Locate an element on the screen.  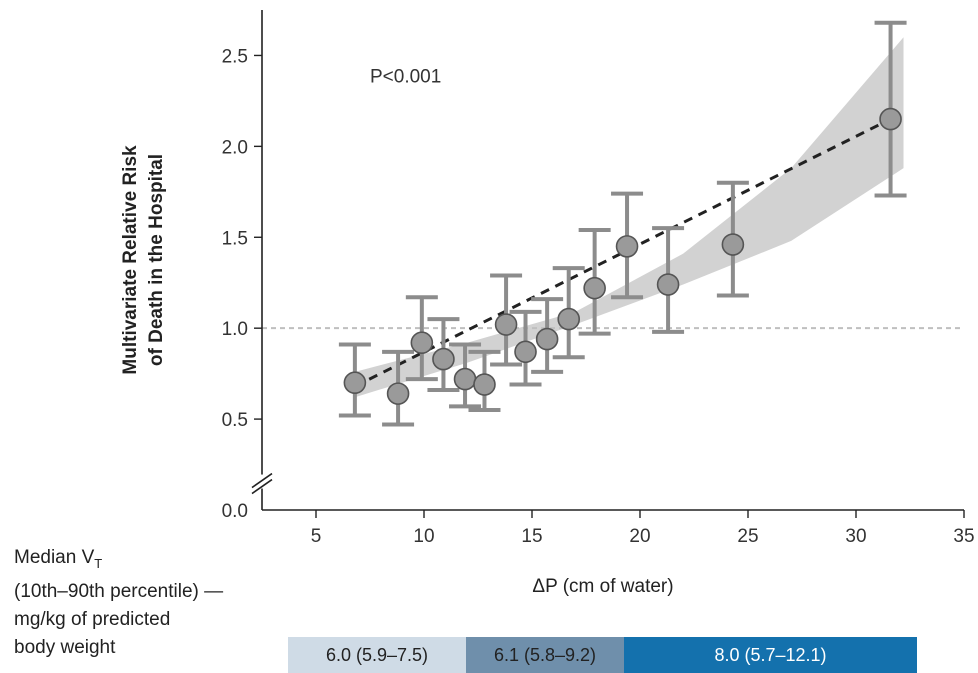
y-axis-title-line: of Death in the Hospital is located at coordinates (156, 260).